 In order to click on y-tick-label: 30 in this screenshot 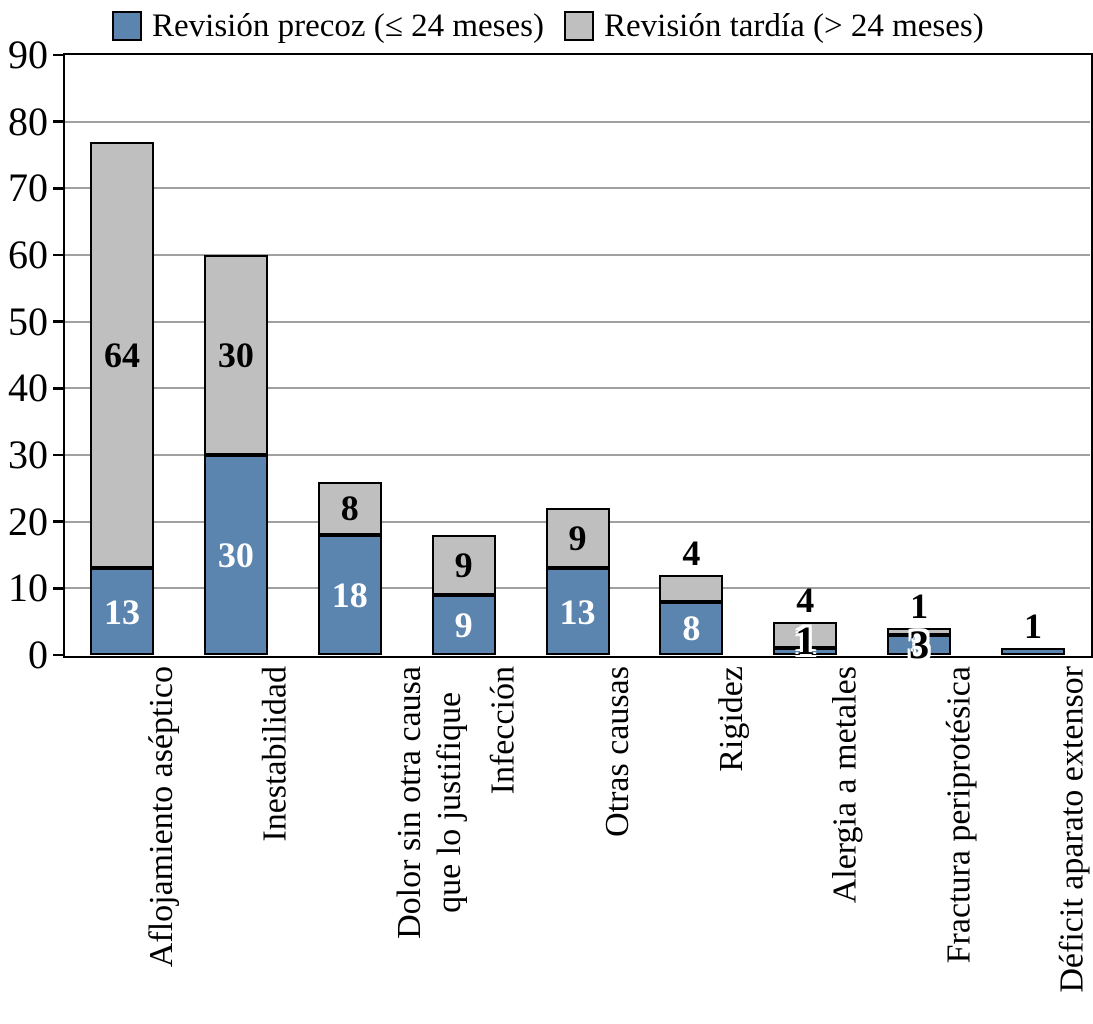, I will do `click(28, 454)`.